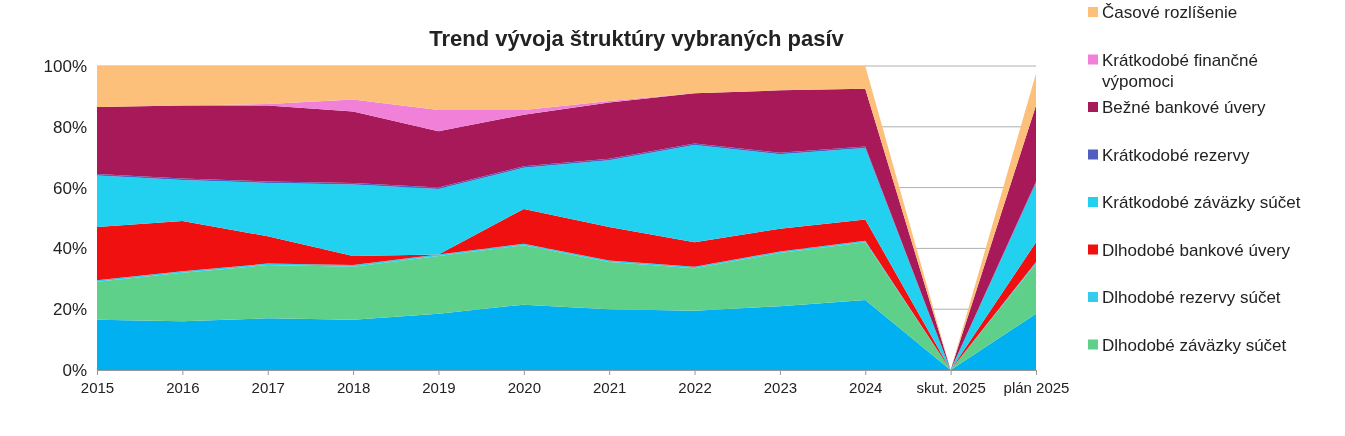 This screenshot has width=1345, height=436. What do you see at coordinates (609, 387) in the screenshot?
I see `x-tick-label: 2021` at bounding box center [609, 387].